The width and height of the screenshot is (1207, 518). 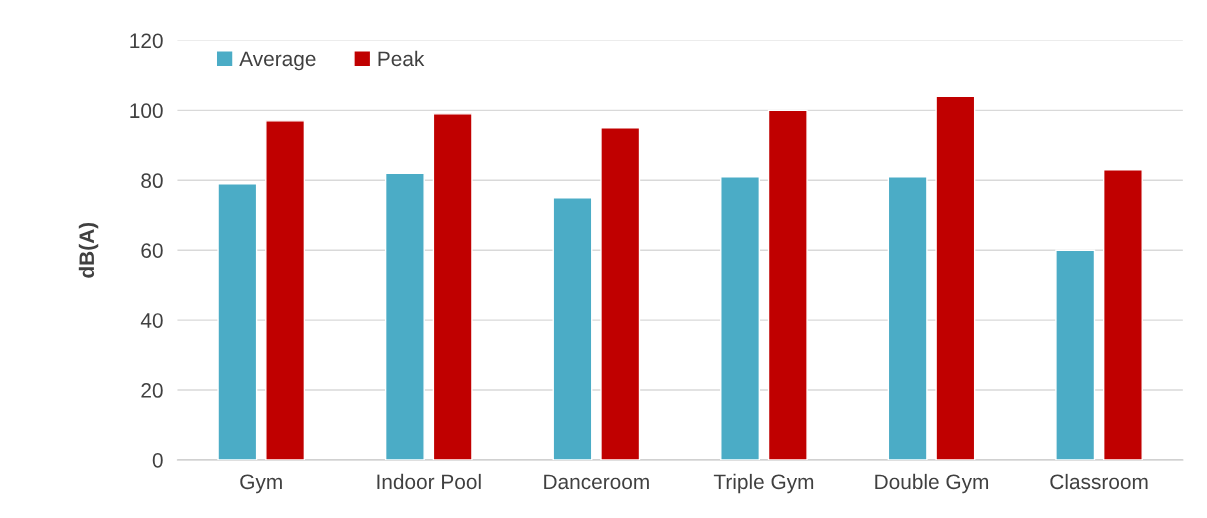 I want to click on y-tick-label: 0, so click(x=157, y=460).